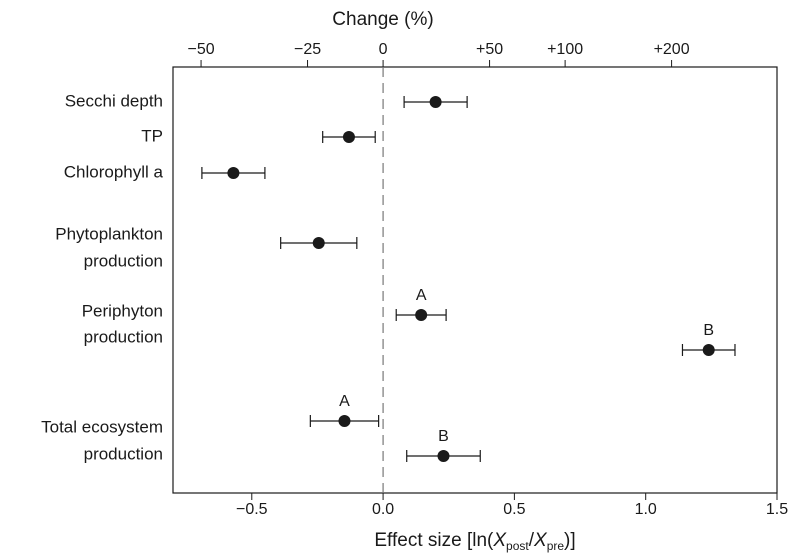 The height and width of the screenshot is (558, 793). I want to click on x-title-part: /, so click(532, 540).